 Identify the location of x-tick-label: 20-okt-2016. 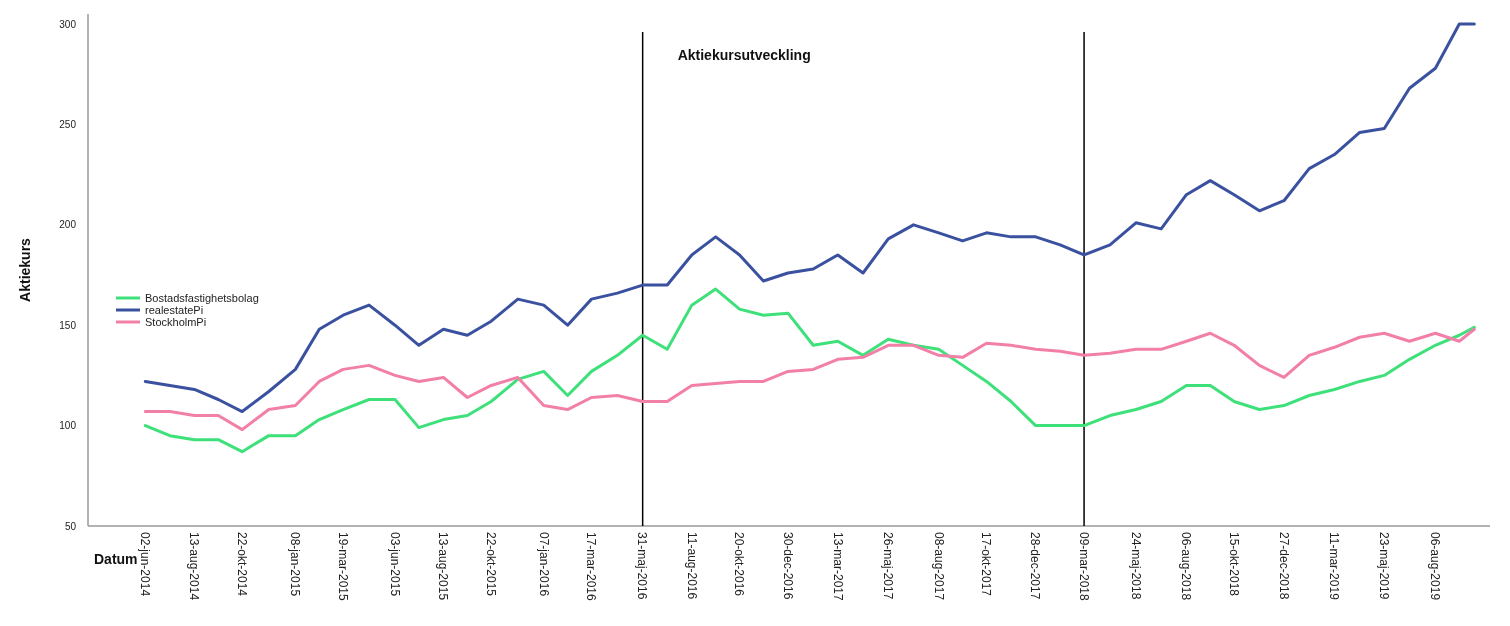
(739, 564).